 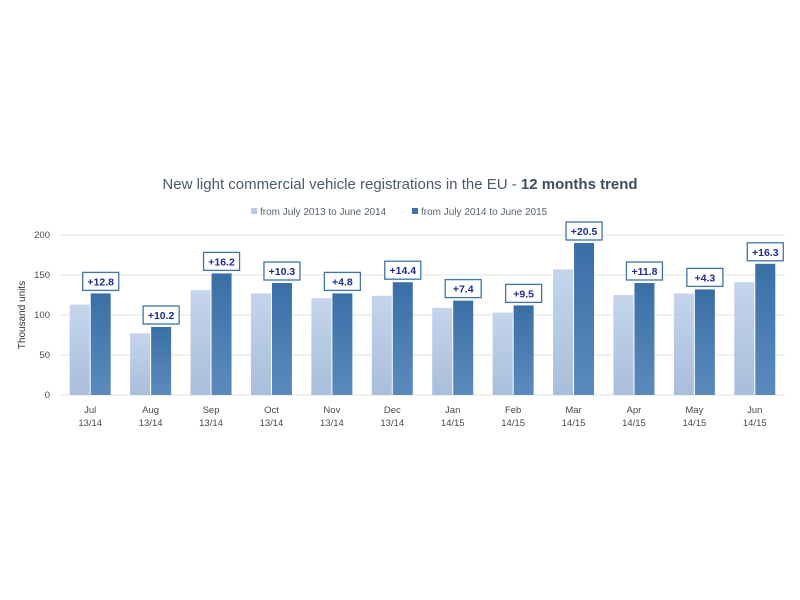 I want to click on change-label: +10.2, so click(x=161, y=316).